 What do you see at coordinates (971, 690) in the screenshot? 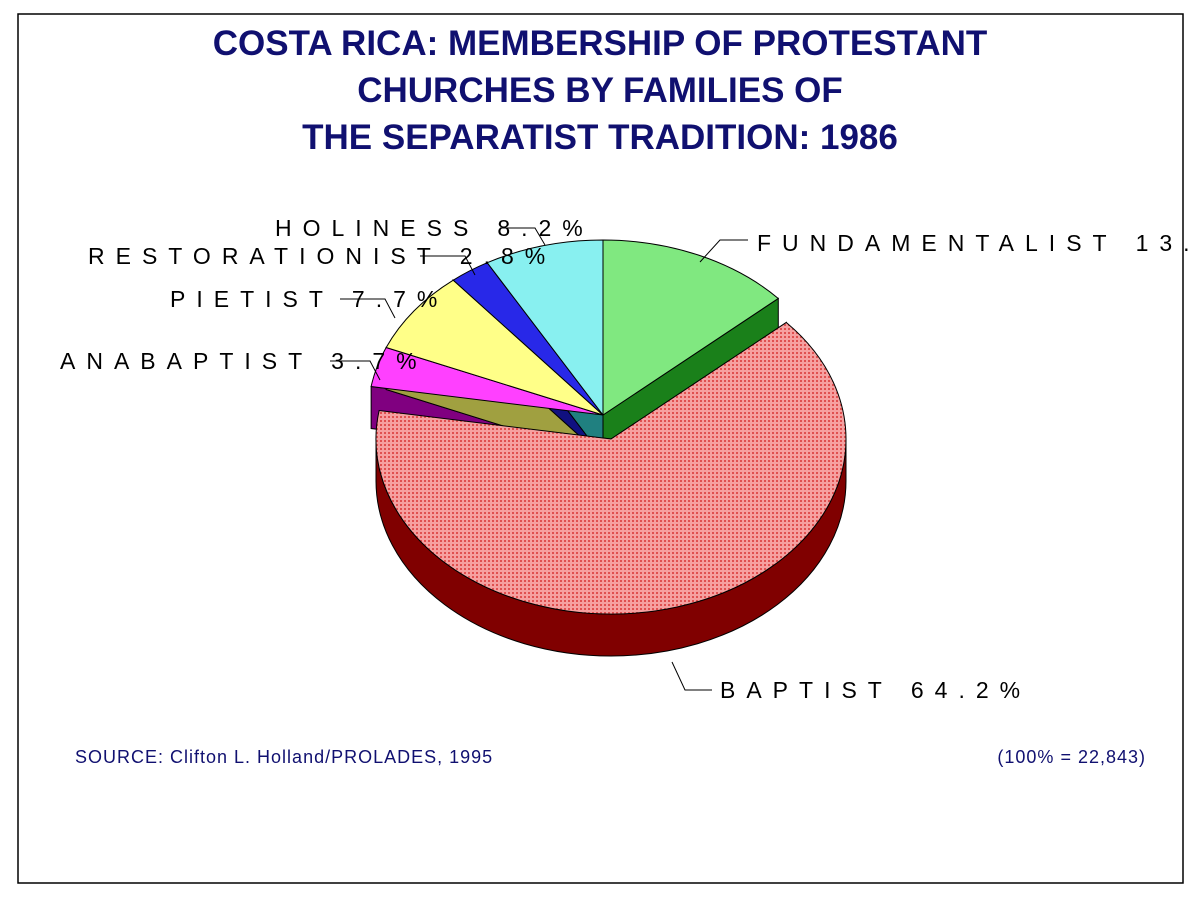
I see `value-label: 64.2%` at bounding box center [971, 690].